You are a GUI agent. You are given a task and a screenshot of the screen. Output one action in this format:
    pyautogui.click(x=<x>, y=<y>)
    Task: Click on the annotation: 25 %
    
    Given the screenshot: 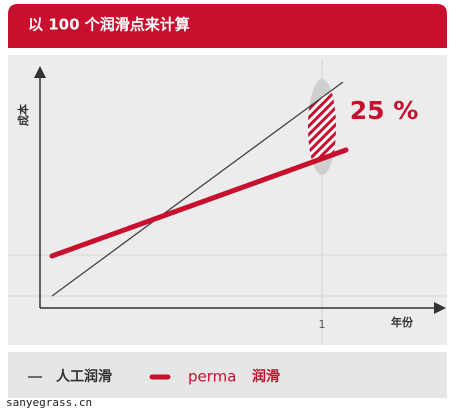 What is the action you would take?
    pyautogui.click(x=384, y=110)
    